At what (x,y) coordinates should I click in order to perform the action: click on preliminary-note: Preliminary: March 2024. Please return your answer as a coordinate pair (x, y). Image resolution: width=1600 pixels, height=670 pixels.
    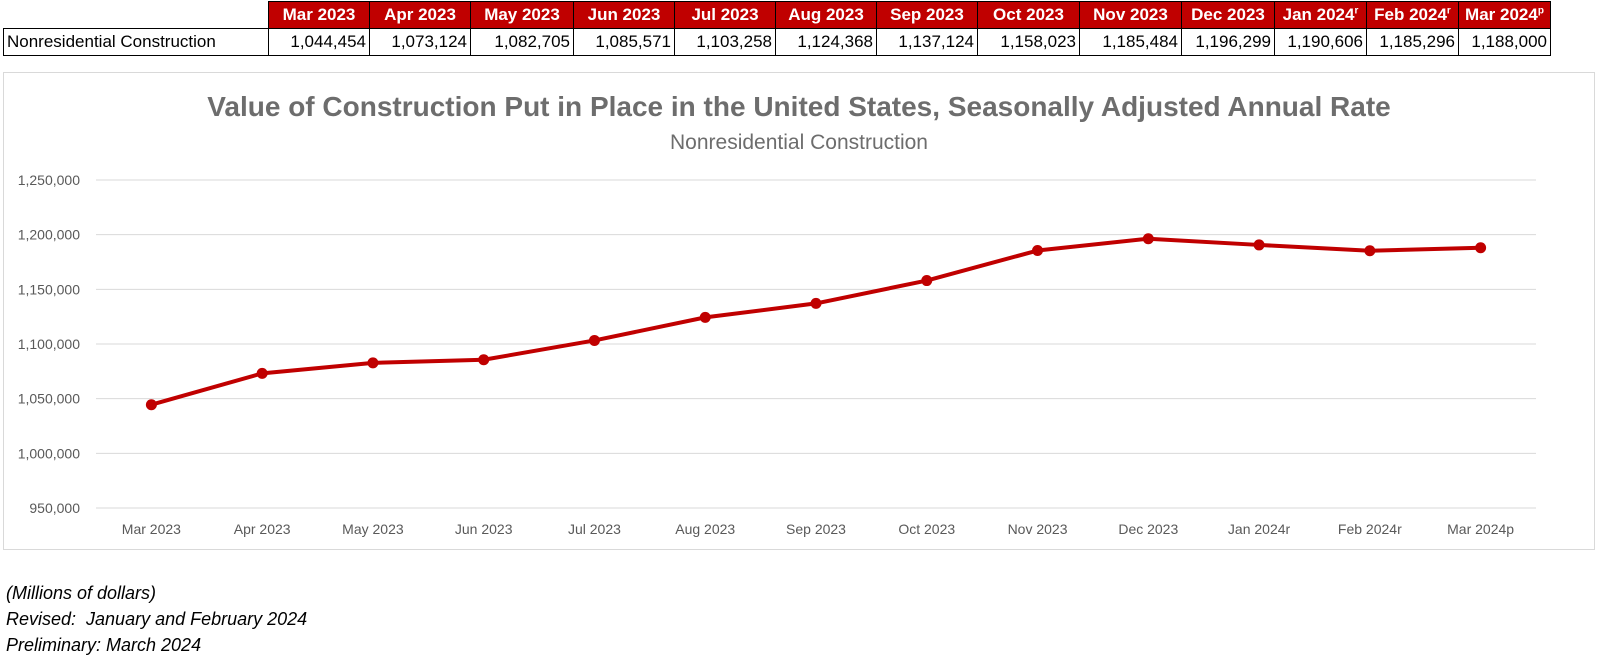
    Looking at the image, I should click on (104, 645).